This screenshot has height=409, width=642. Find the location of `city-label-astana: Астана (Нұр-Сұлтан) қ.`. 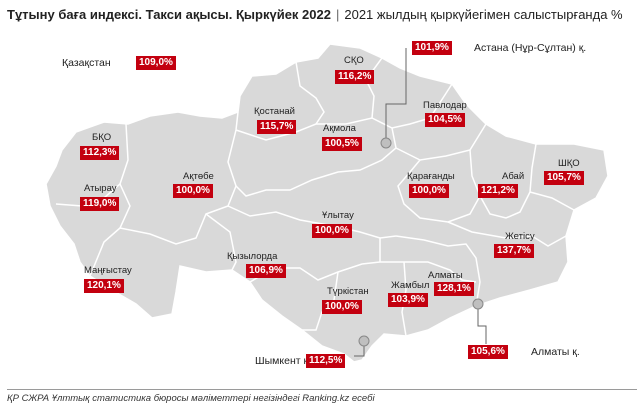

city-label-astana: Астана (Нұр-Сұлтан) қ. is located at coordinates (530, 48).